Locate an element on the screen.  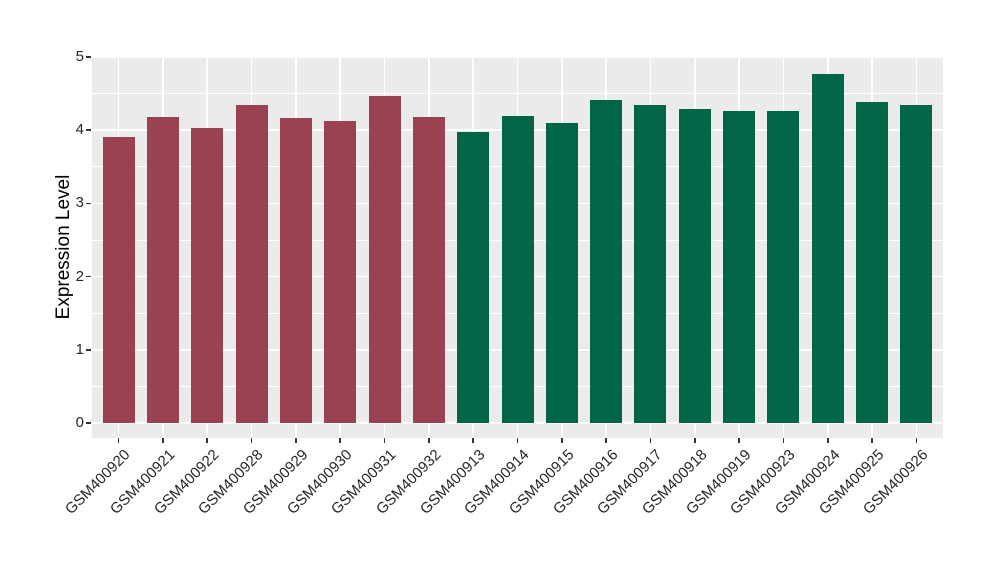
bar-GSM400932 is located at coordinates (428, 270).